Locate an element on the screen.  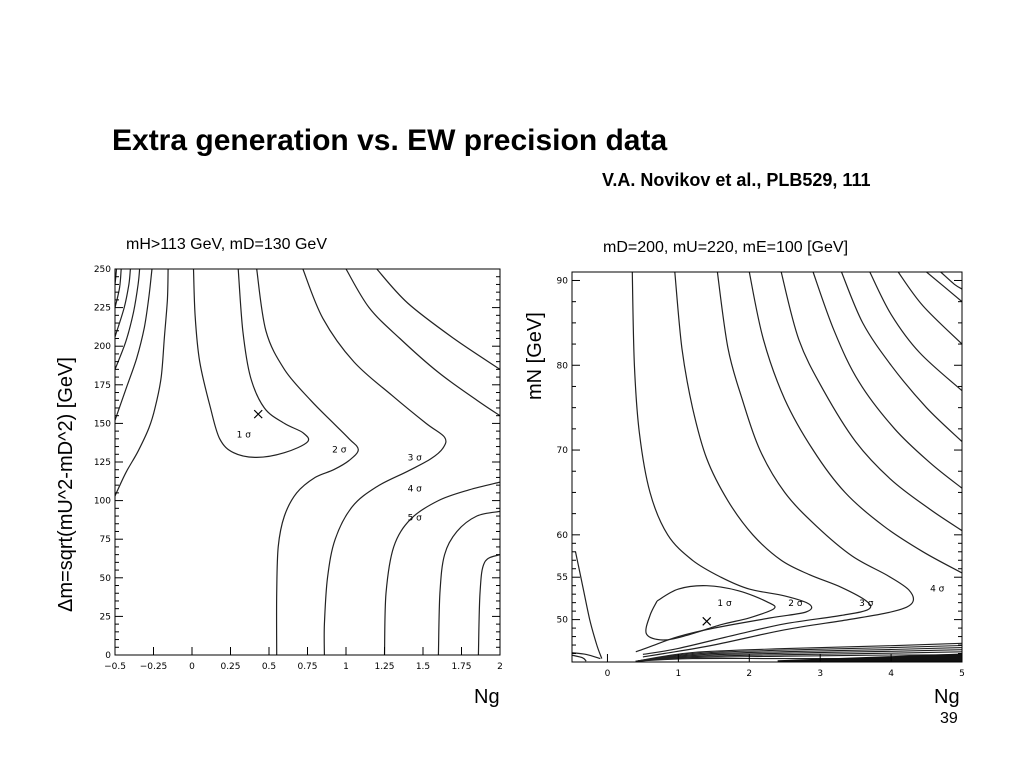
left-ytick-label-5: 125 is located at coordinates (102, 463).